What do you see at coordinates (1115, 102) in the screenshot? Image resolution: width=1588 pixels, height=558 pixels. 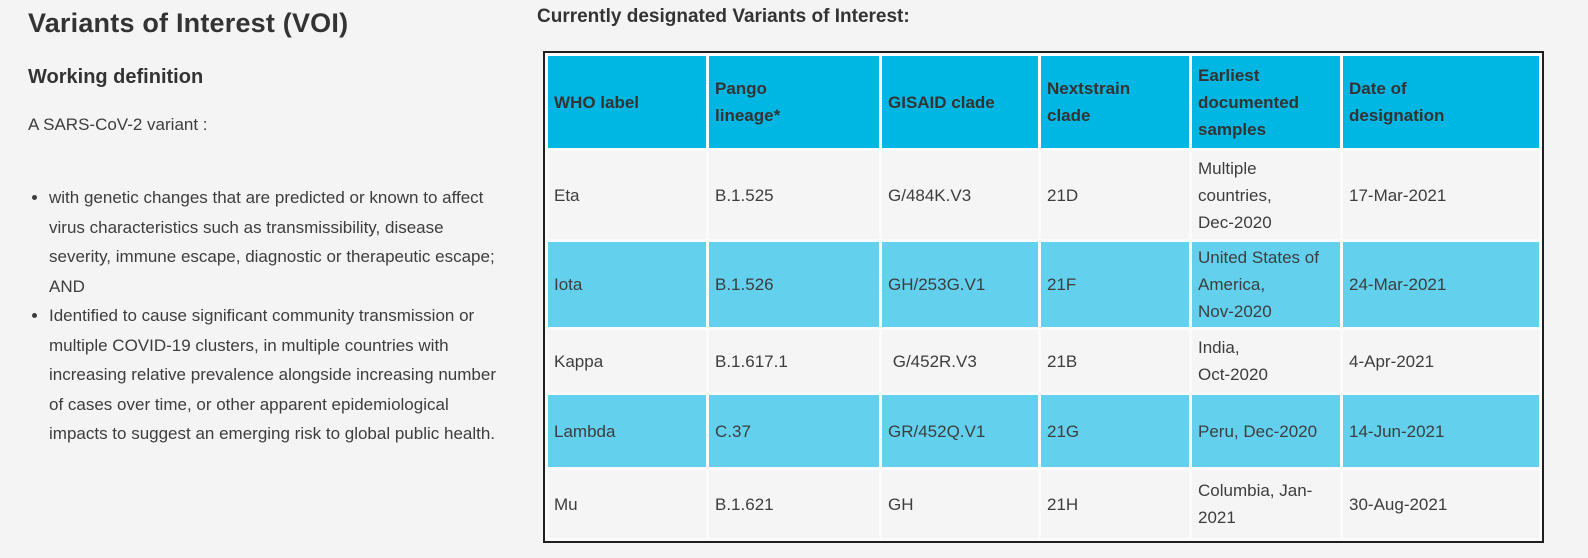 I see `column-header-nextstrain-clade: Nextstrain clade` at bounding box center [1115, 102].